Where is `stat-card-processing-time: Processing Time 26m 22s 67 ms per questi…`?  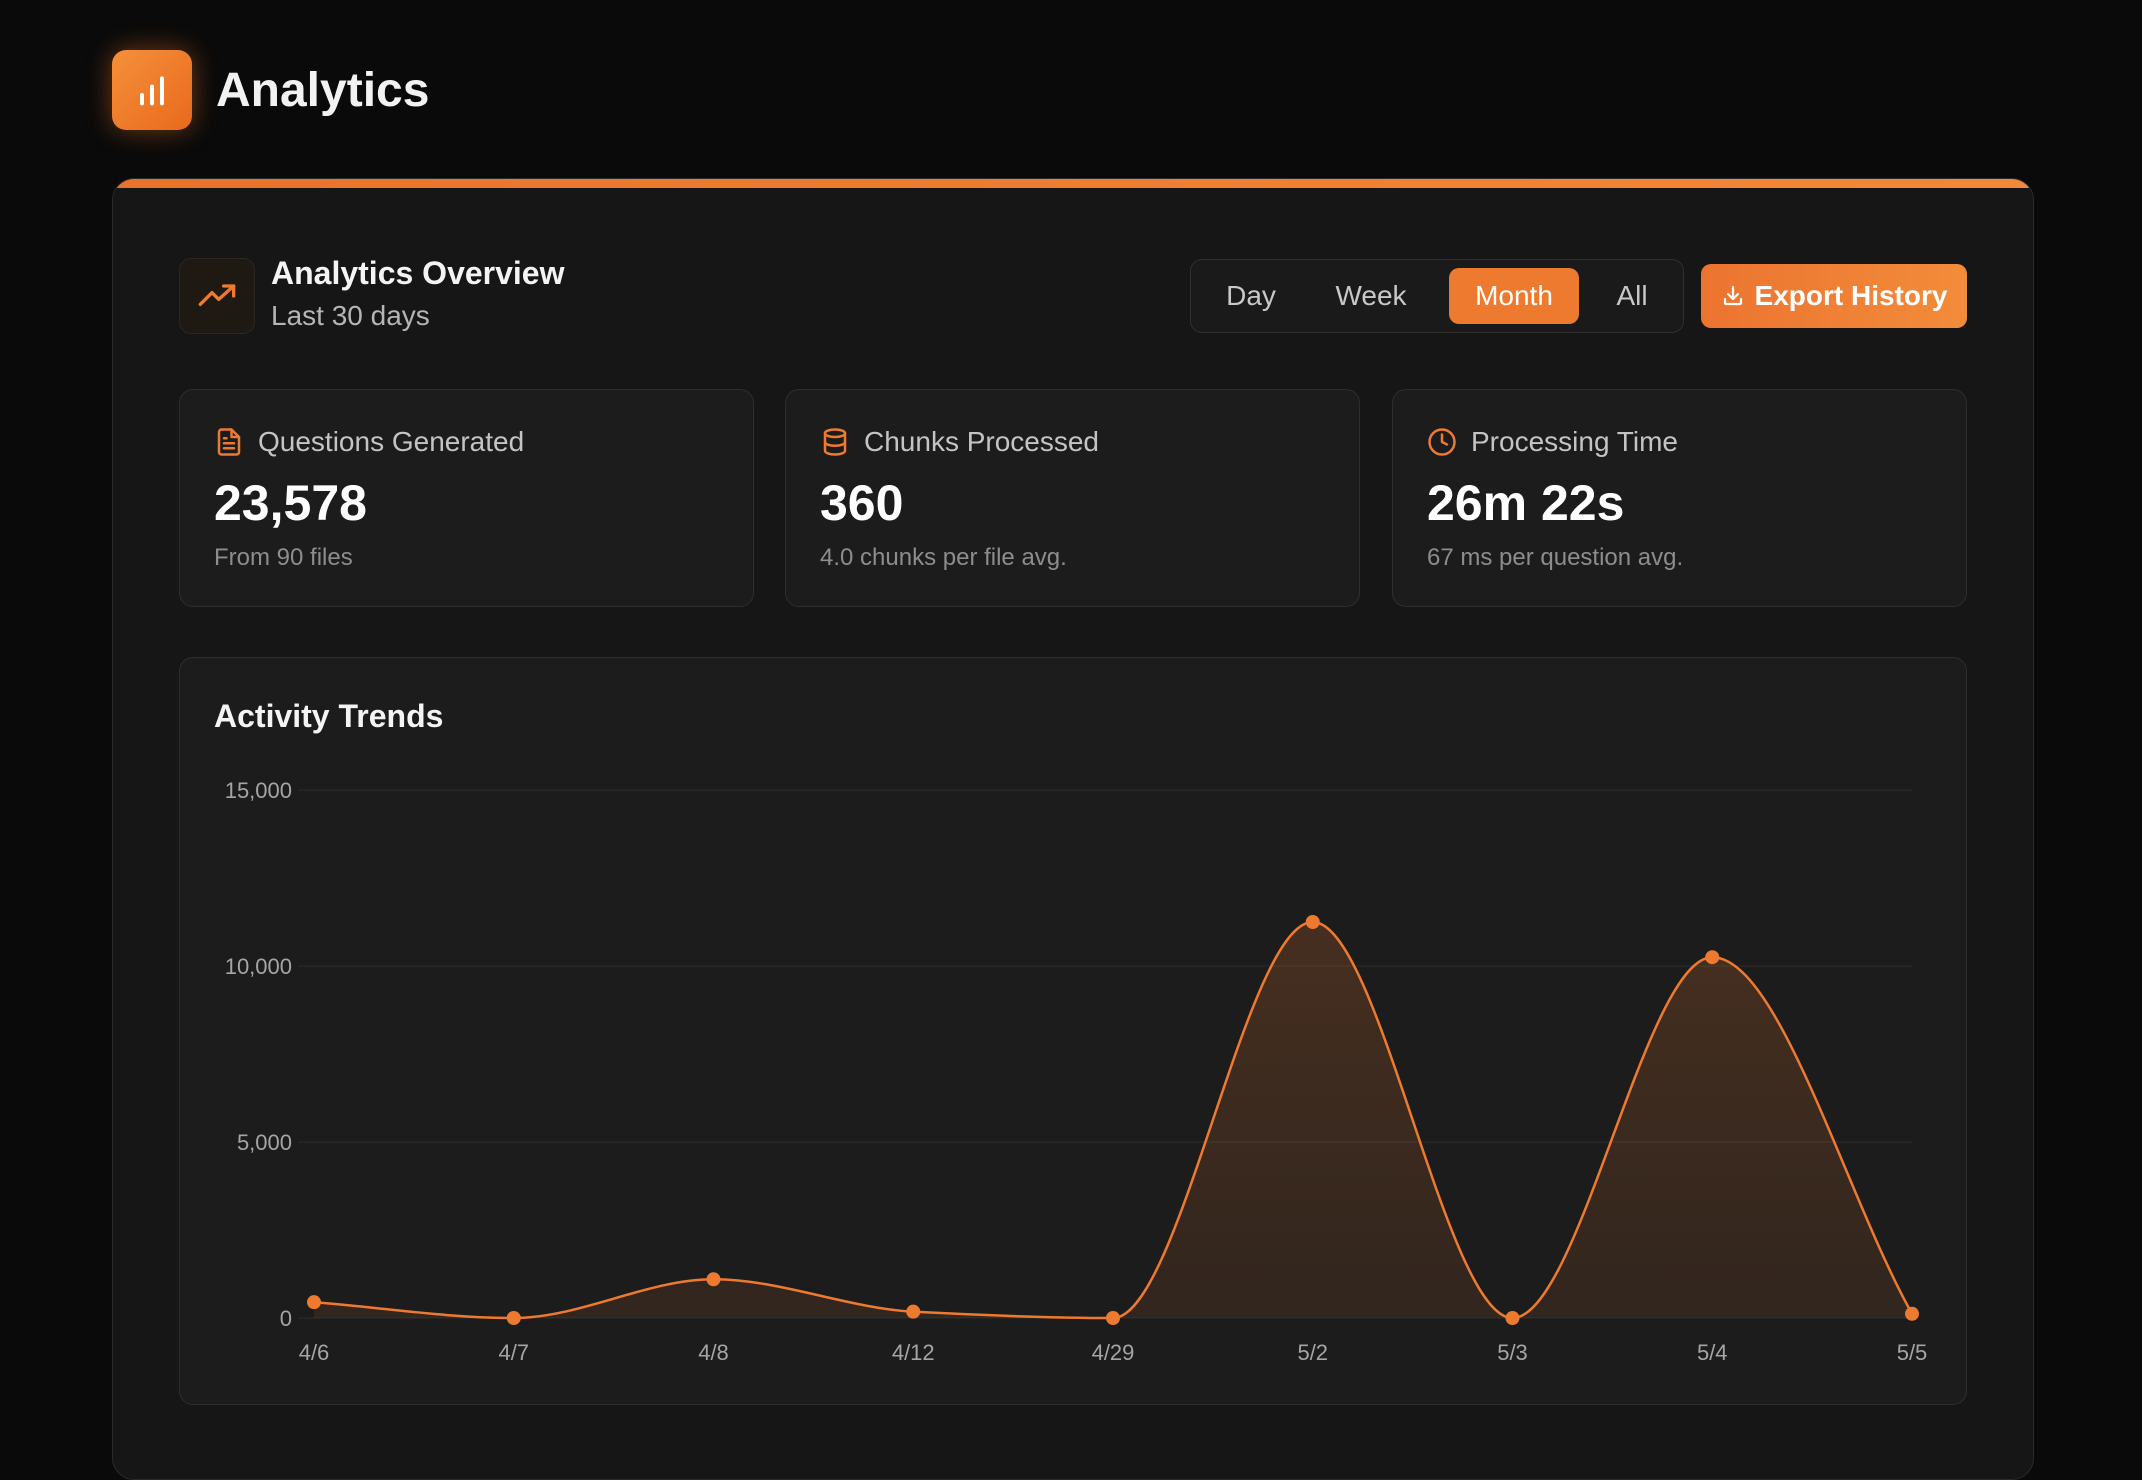 stat-card-processing-time: Processing Time 26m 22s 67 ms per questi… is located at coordinates (1679, 498).